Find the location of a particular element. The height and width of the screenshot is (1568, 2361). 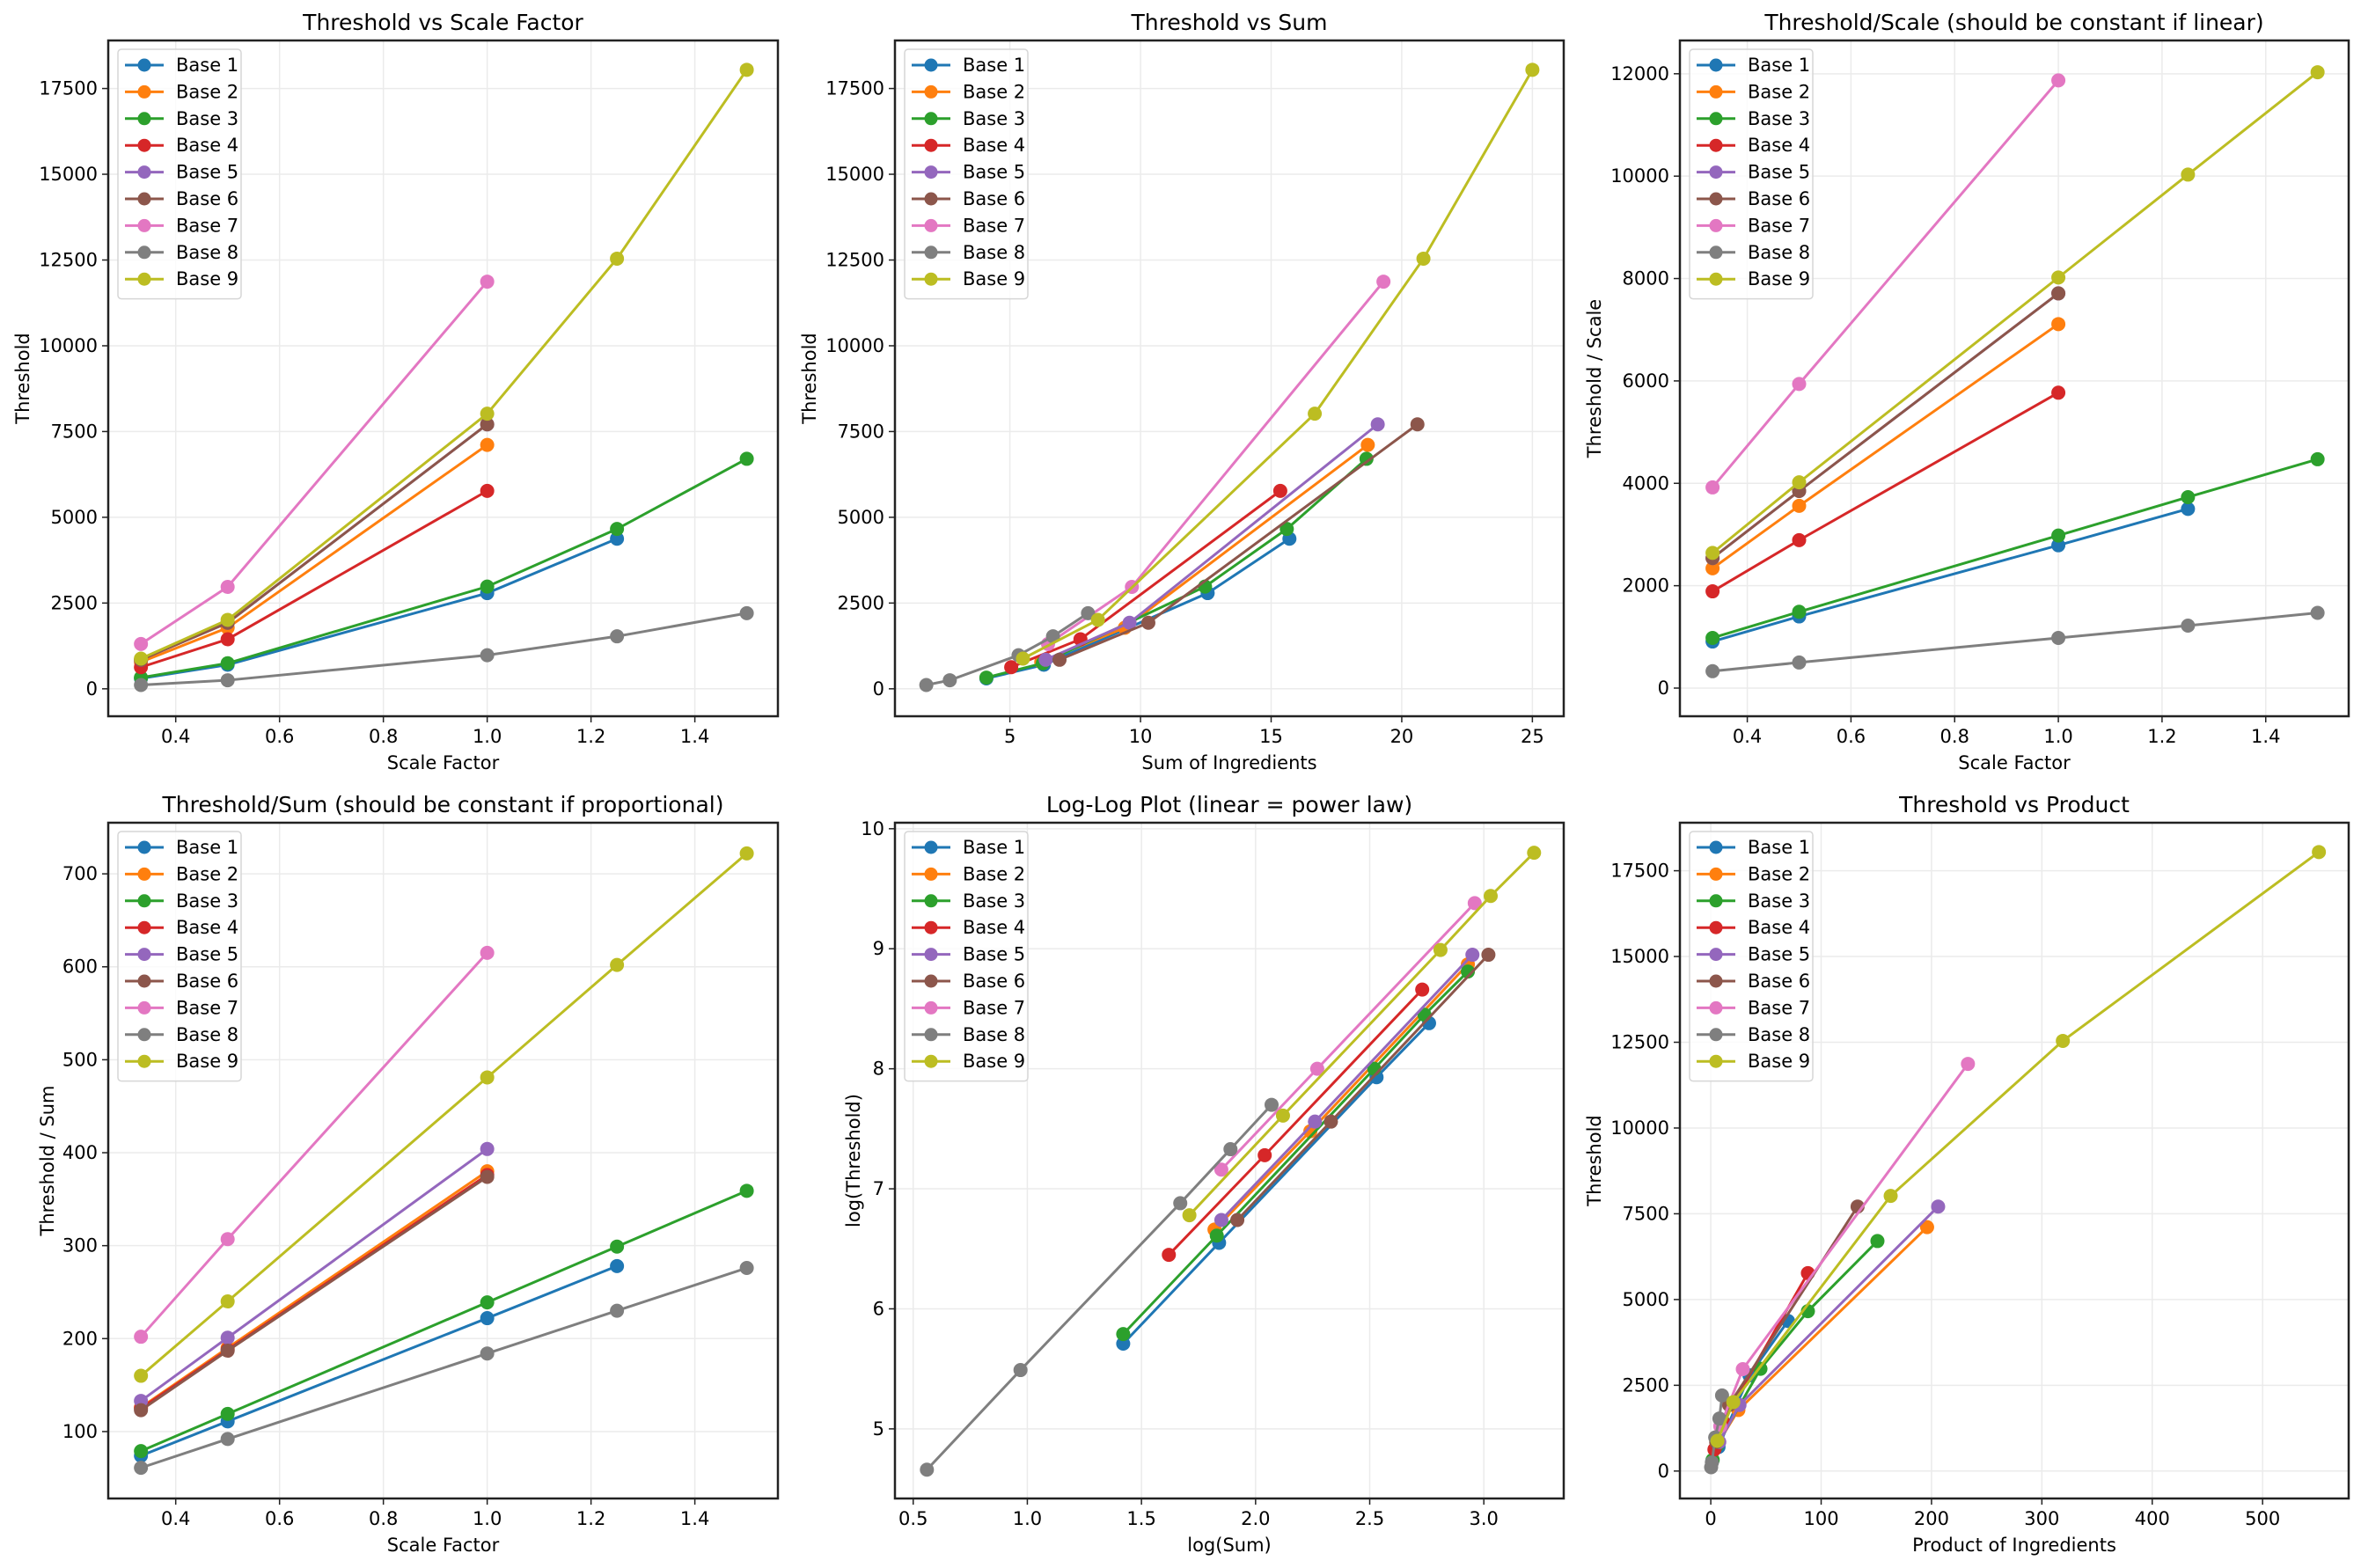

legend-item: Base 5 is located at coordinates (181, 955).